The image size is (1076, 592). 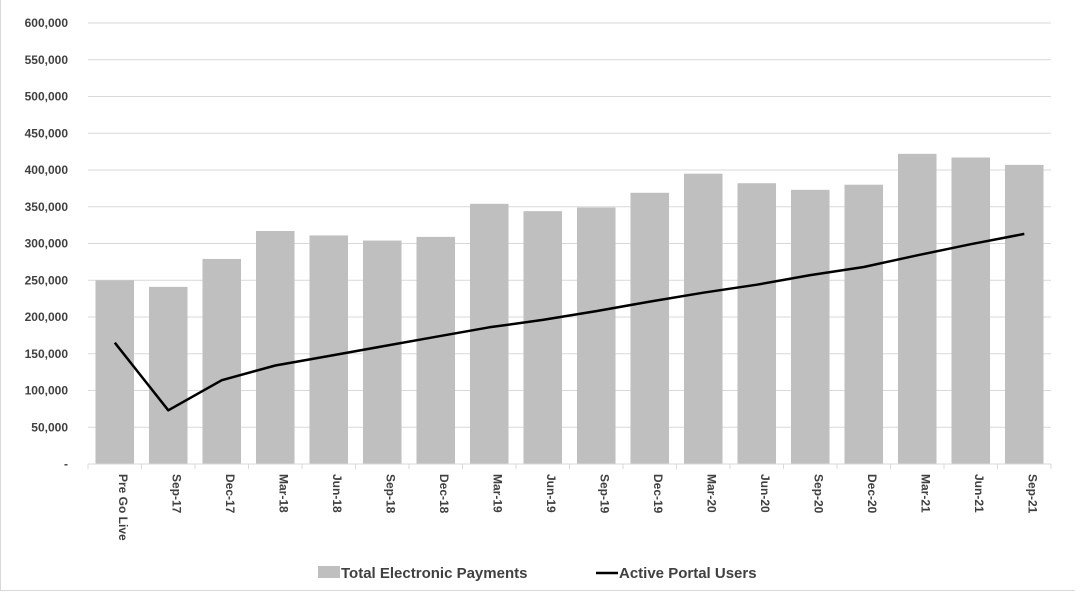 What do you see at coordinates (551, 493) in the screenshot?
I see `x-tick-label: Jun-19` at bounding box center [551, 493].